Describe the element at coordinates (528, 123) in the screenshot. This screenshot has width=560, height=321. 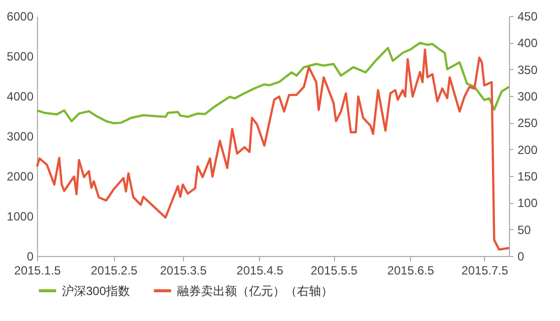
I see `y2-tick-label: 250` at that location.